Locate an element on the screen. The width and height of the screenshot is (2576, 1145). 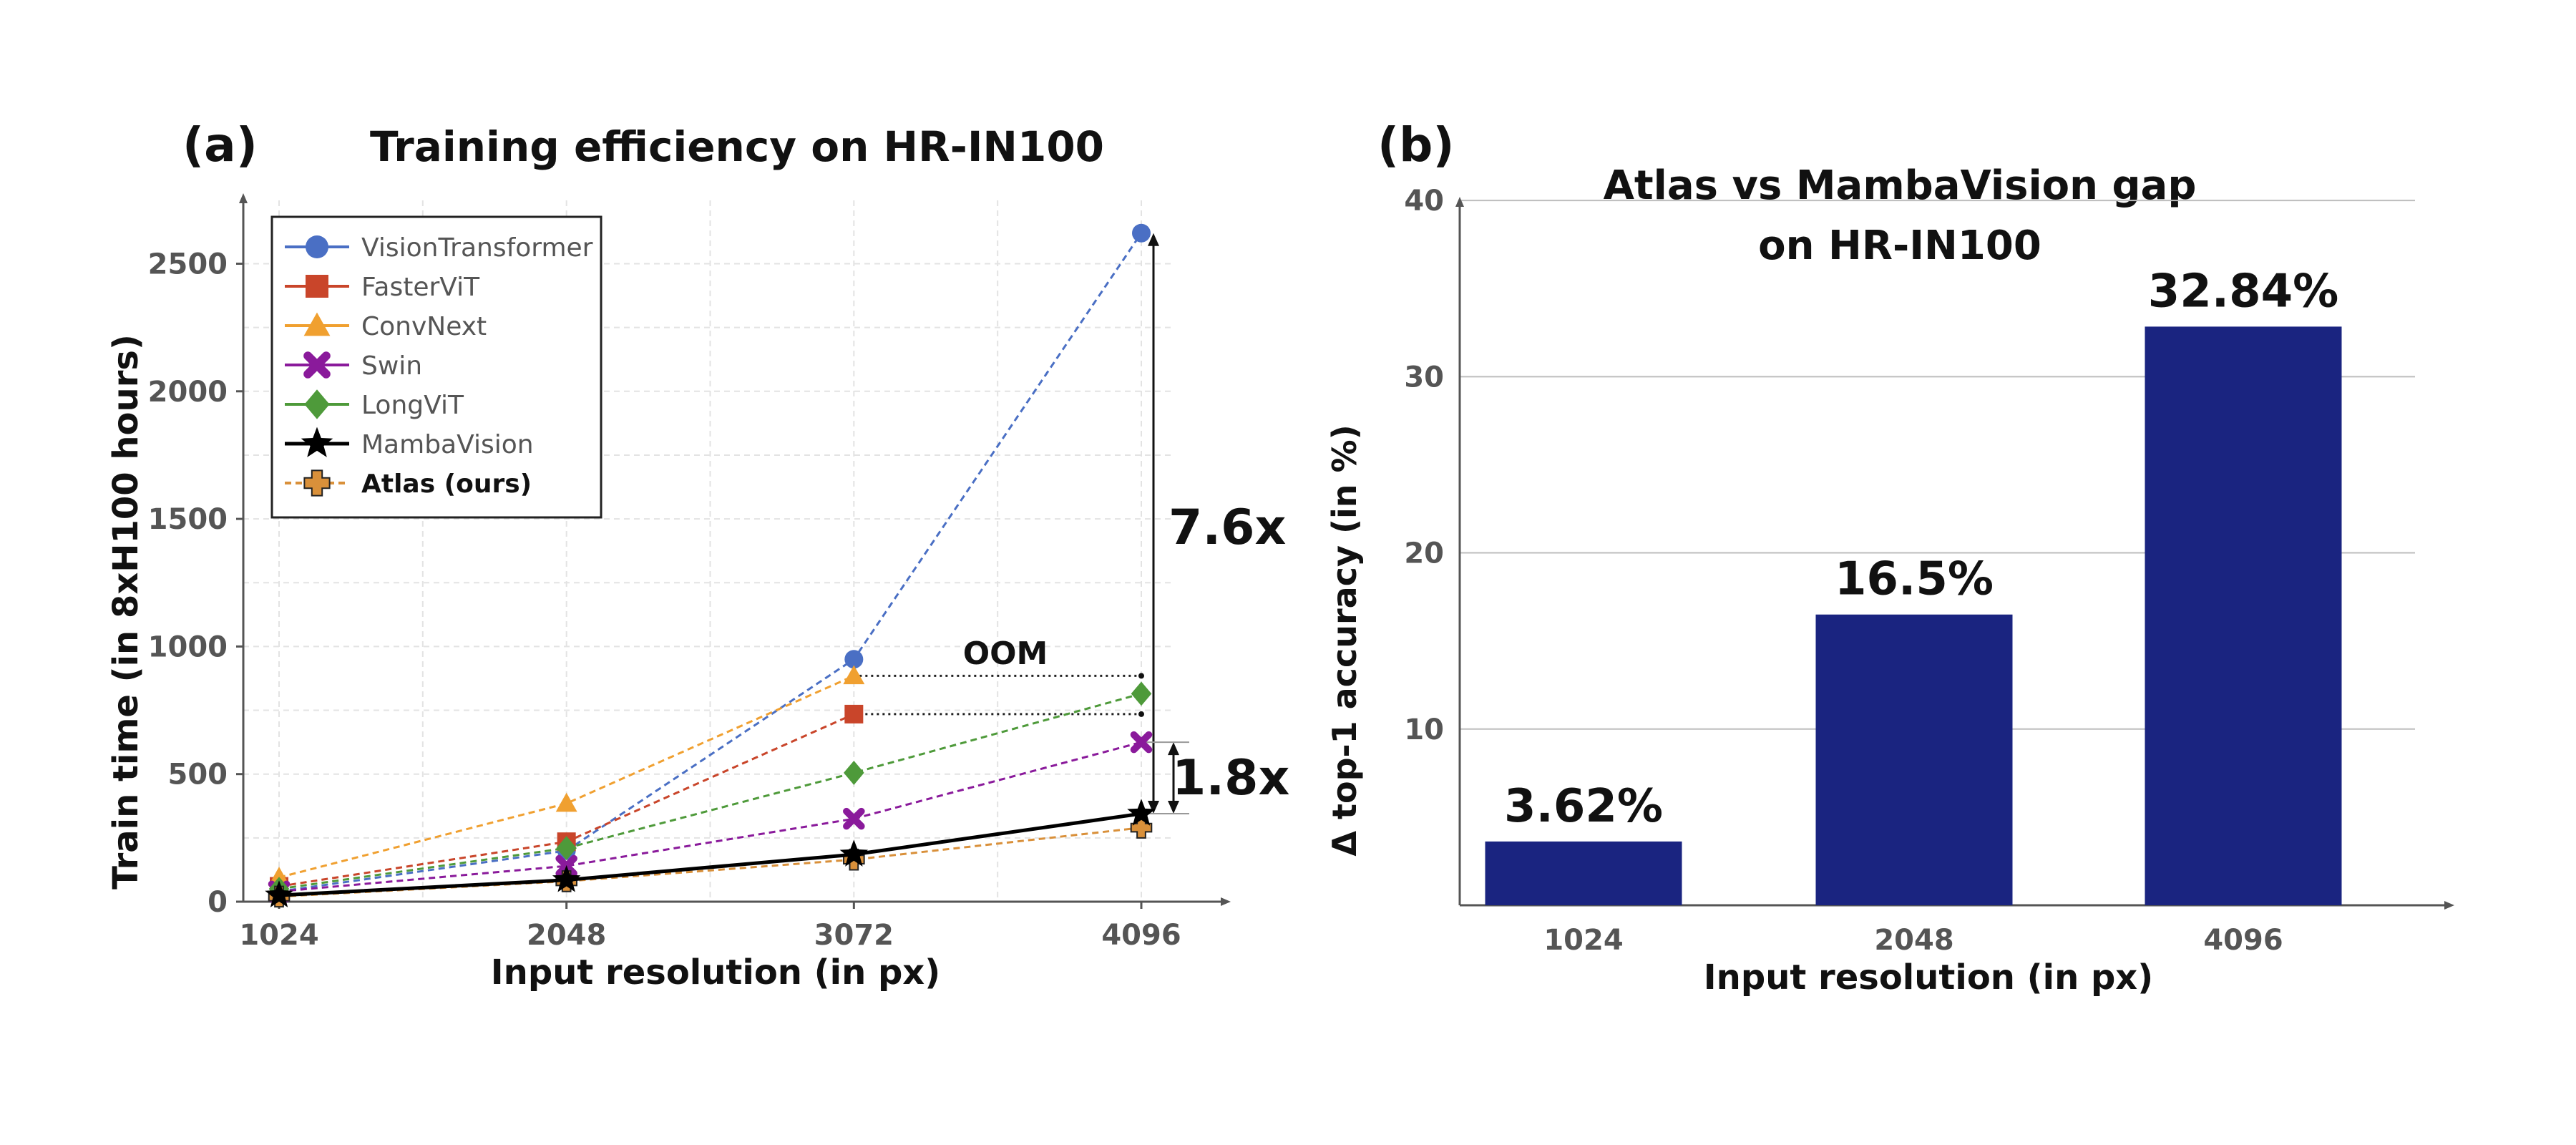
panel-a-title: Training efficiency on HR-IN100 is located at coordinates (737, 146).